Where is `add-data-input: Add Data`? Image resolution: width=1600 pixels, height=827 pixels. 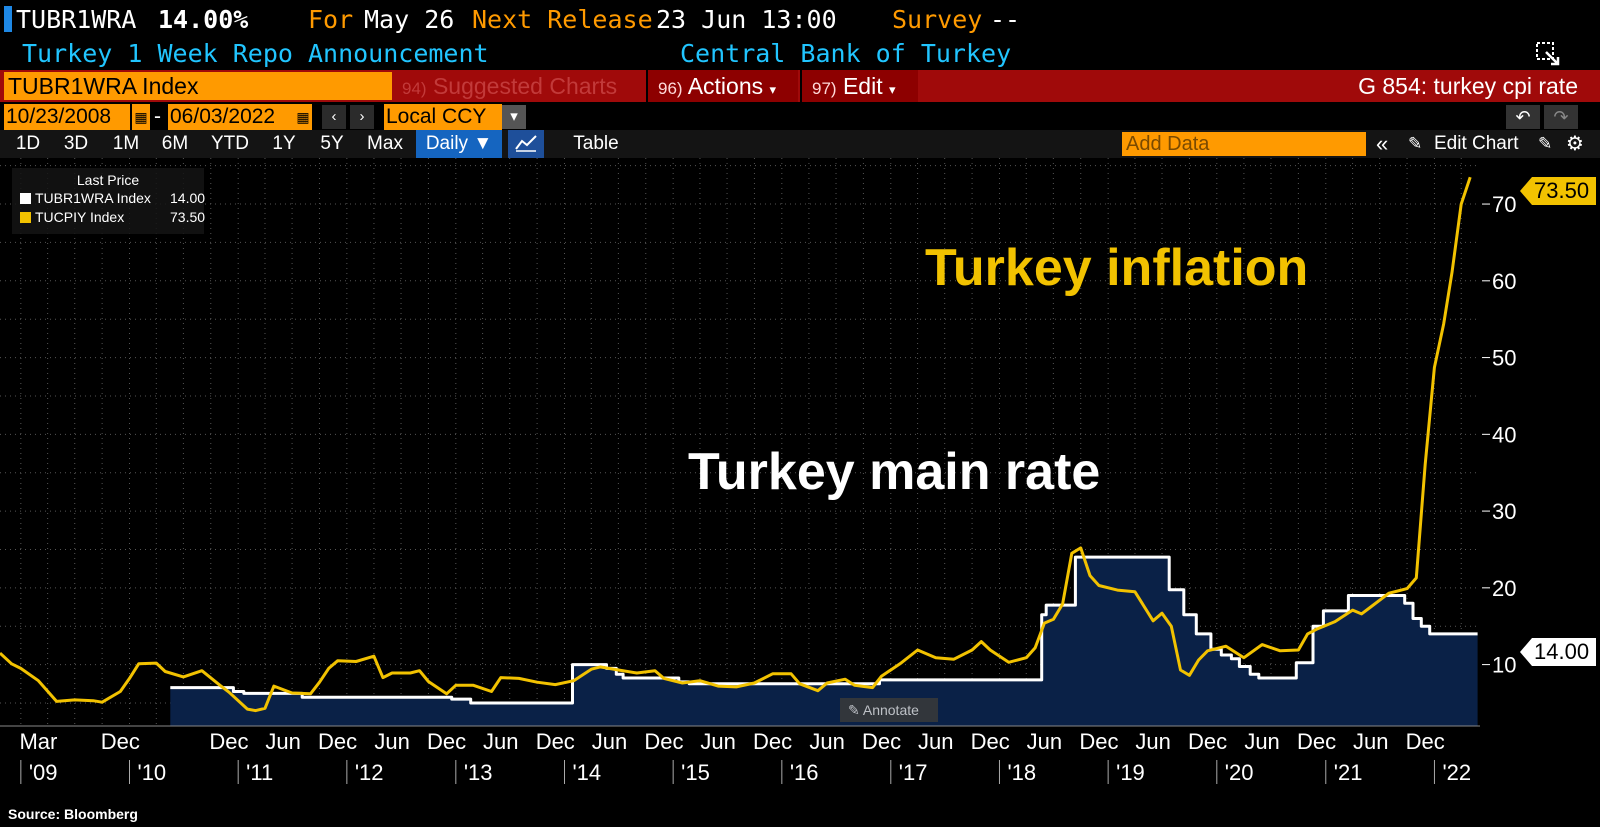 add-data-input: Add Data is located at coordinates (1244, 144).